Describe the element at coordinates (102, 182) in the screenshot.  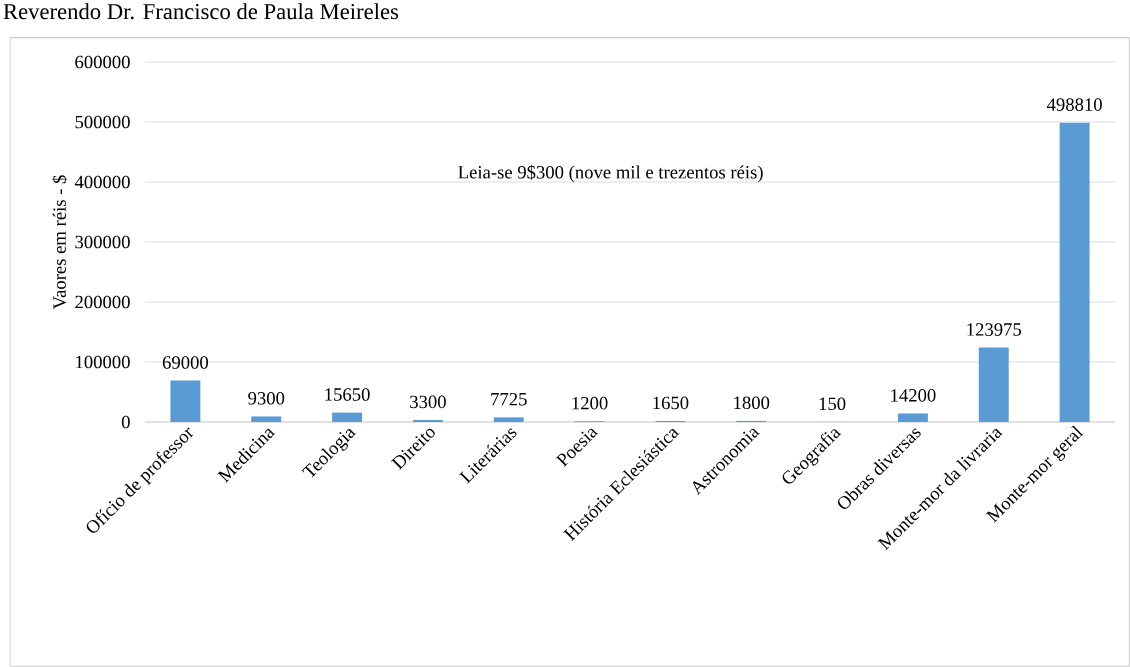
I see `y-tick-label: 400000` at that location.